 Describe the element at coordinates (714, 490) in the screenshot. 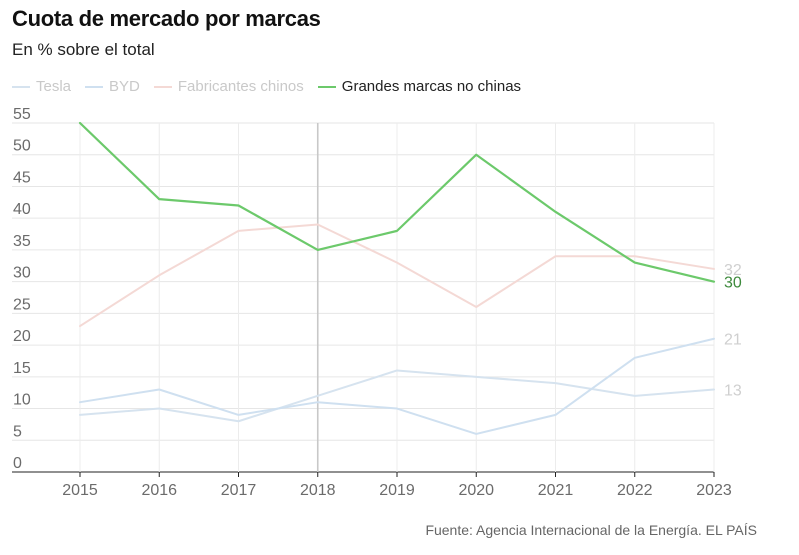

I see `x-tick-label-2023: 2023` at that location.